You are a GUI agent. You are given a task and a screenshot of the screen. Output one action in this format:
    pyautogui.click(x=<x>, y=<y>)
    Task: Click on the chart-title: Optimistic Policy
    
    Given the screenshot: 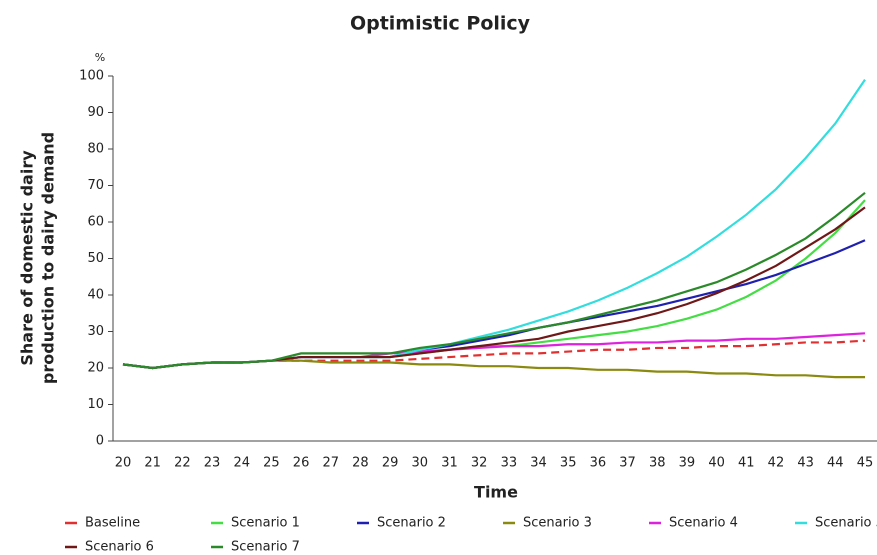 What is the action you would take?
    pyautogui.click(x=440, y=24)
    